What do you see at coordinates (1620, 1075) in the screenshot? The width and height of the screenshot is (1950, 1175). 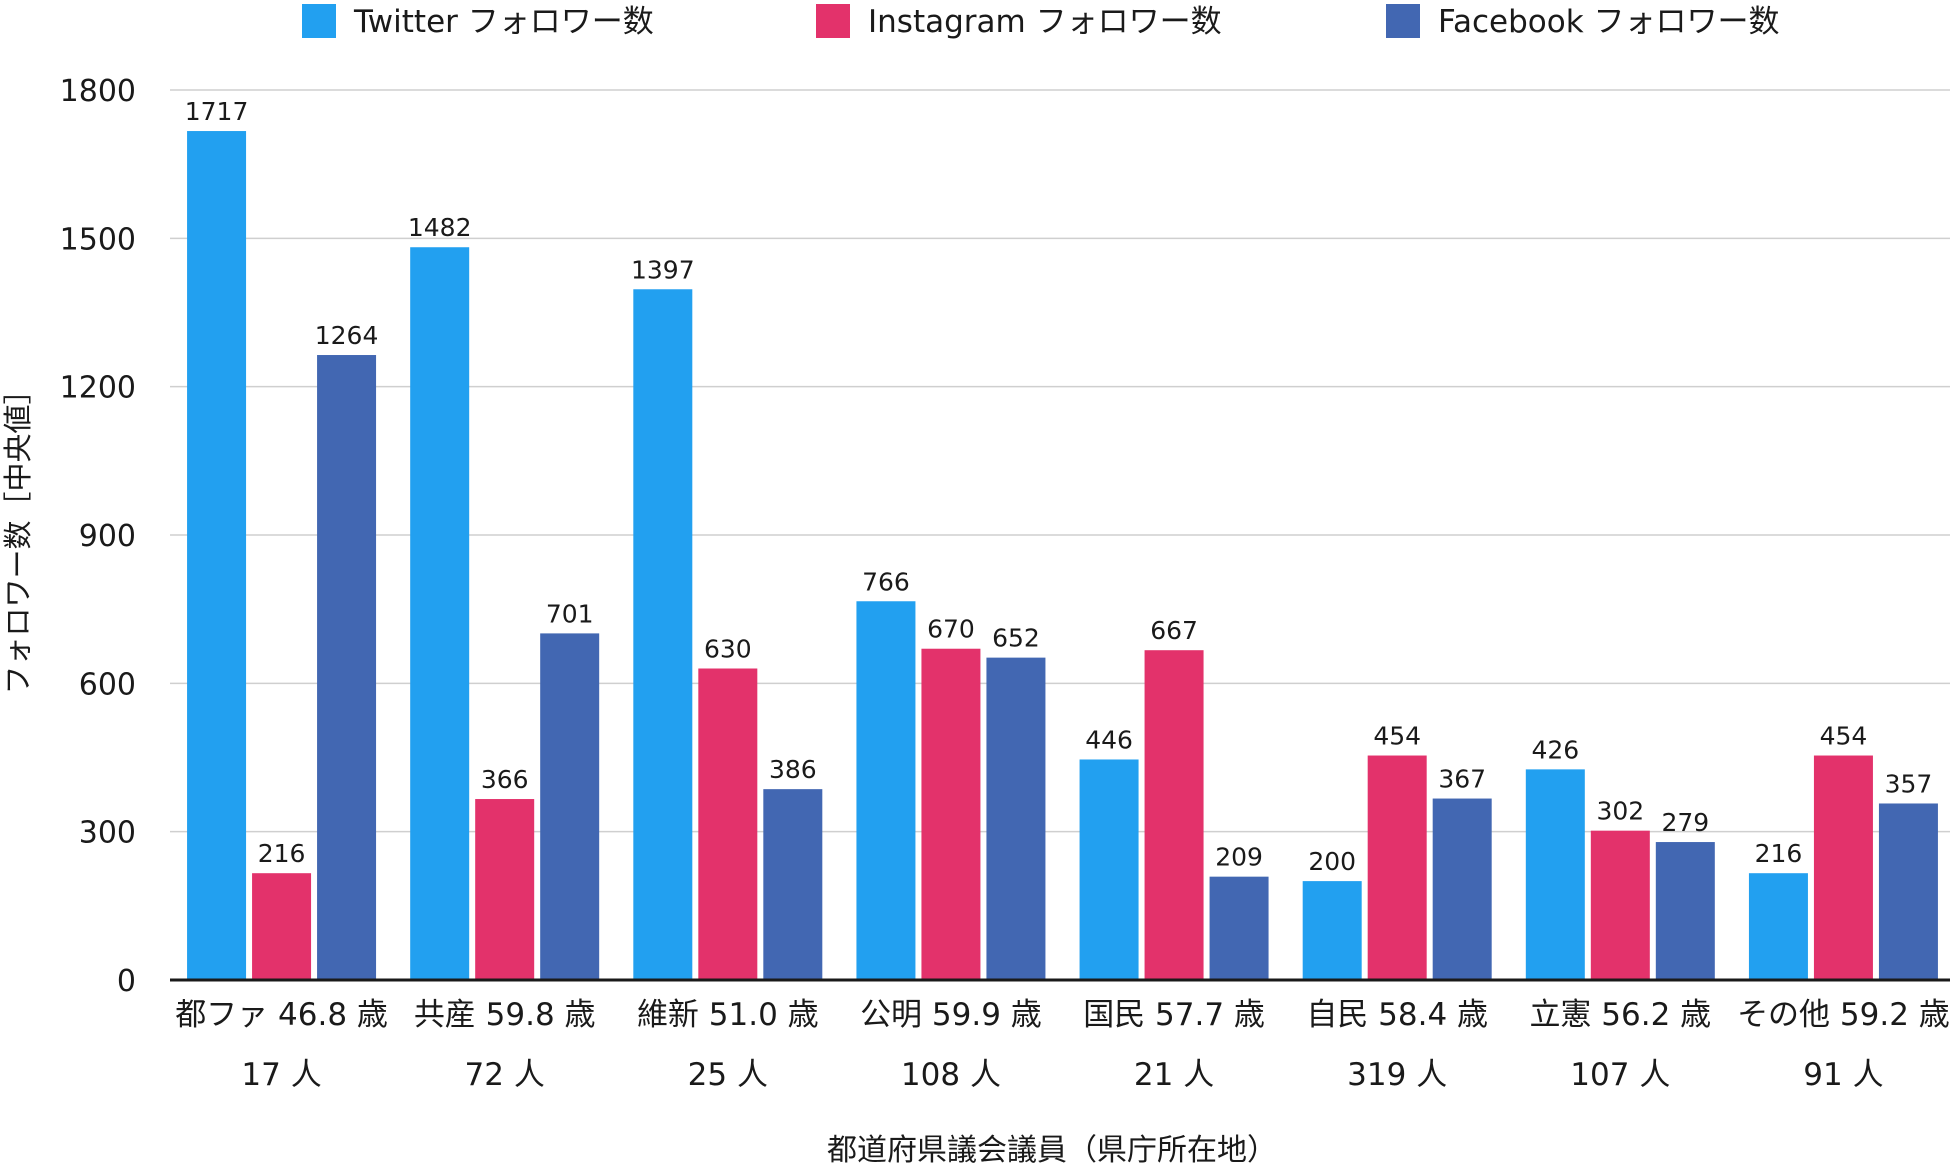 I see `x-tick-sublabel: 107 人` at bounding box center [1620, 1075].